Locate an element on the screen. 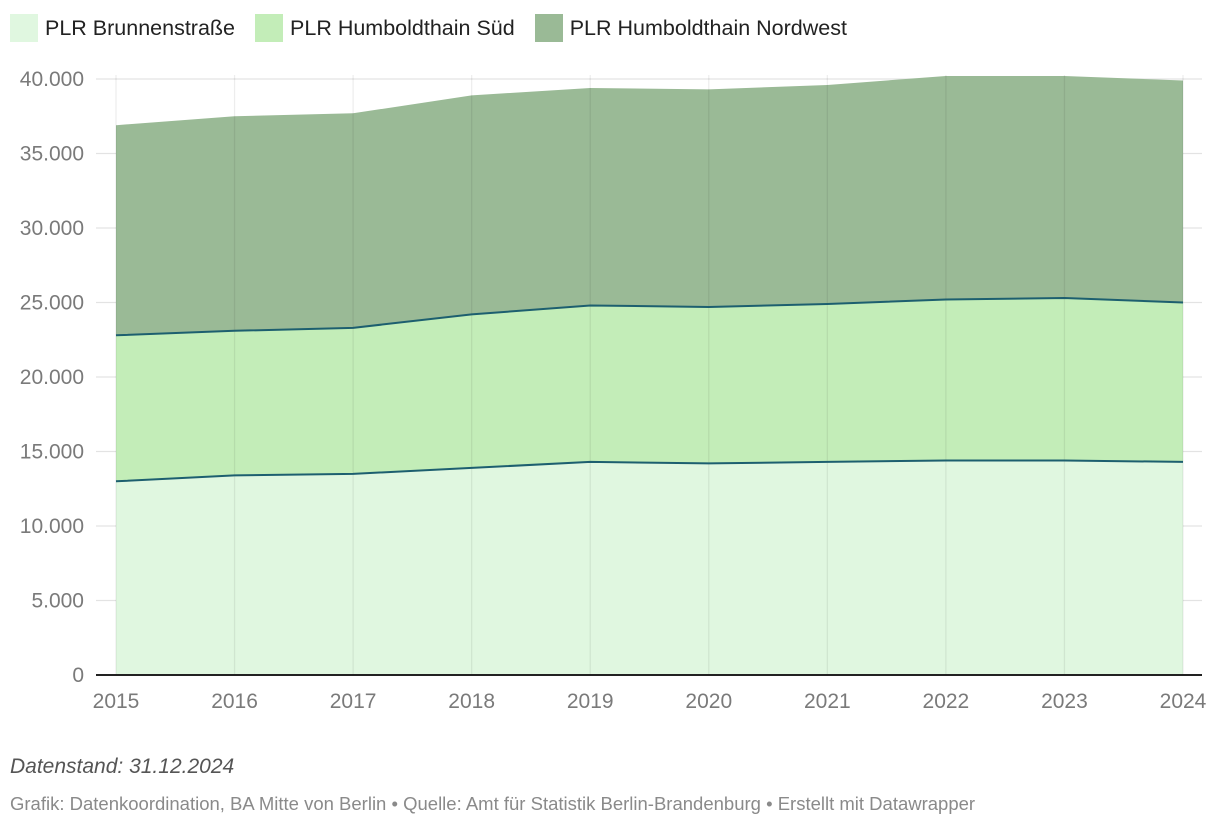 This screenshot has width=1220, height=830. y-tick-label: 20.000 is located at coordinates (52, 377).